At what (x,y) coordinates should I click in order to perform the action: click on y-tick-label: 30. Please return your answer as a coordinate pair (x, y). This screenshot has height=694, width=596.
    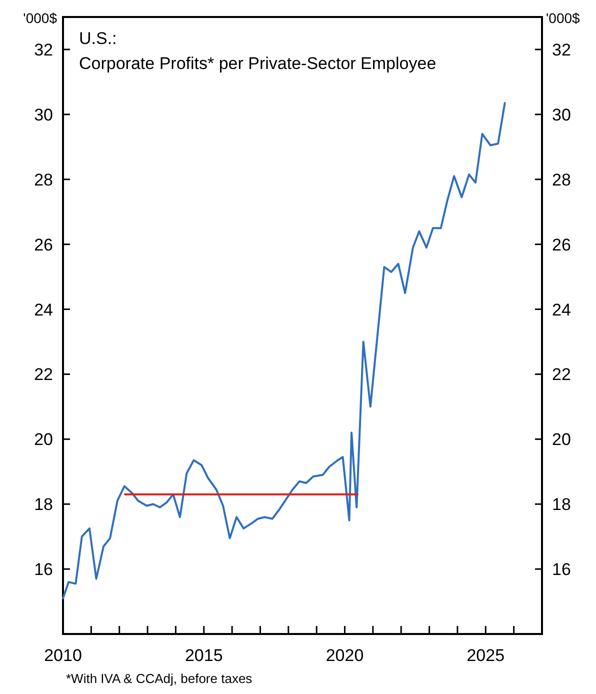
    Looking at the image, I should click on (43, 114).